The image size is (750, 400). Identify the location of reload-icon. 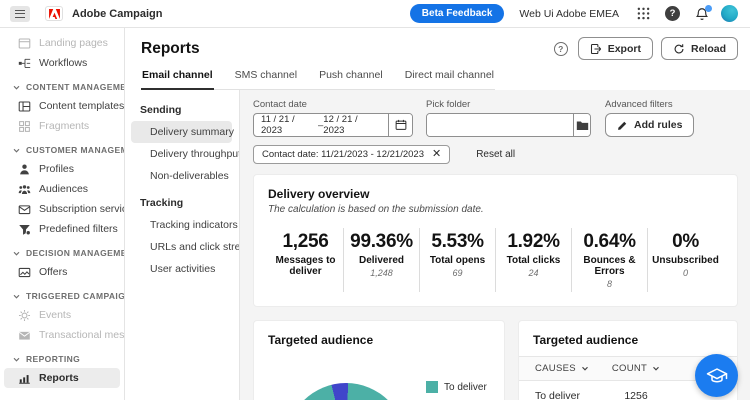
(679, 48).